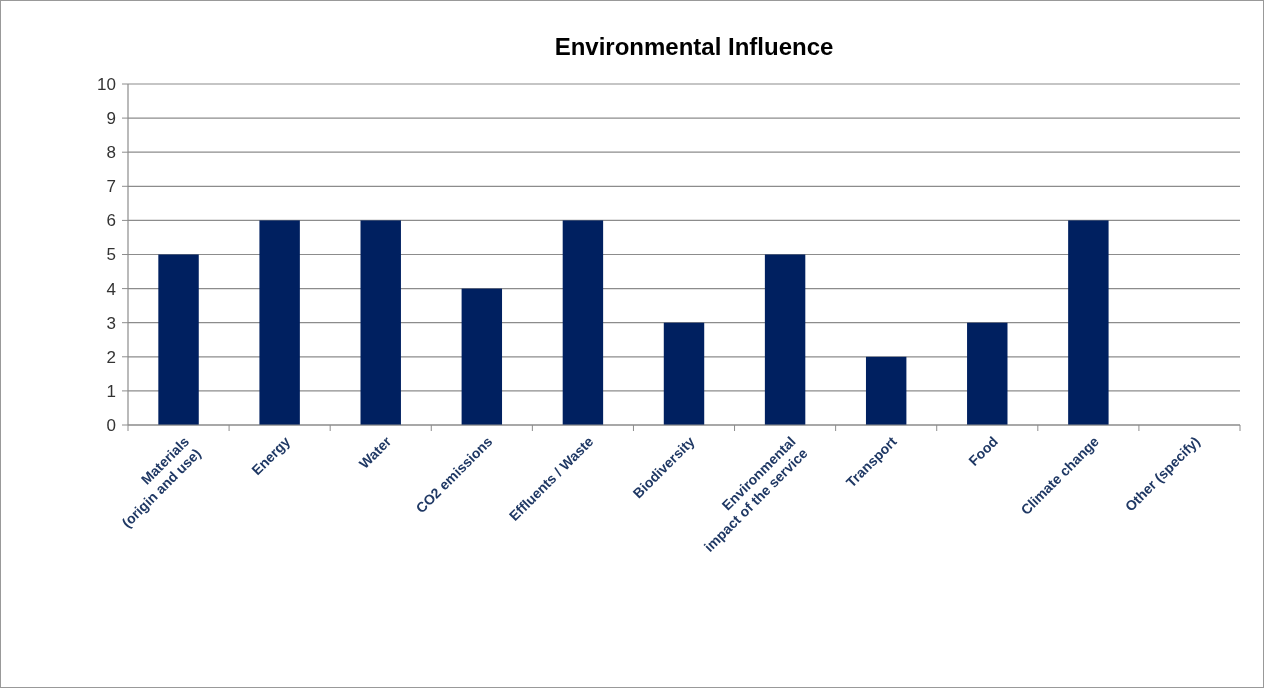 The image size is (1264, 688). I want to click on y-tick-label: 4, so click(111, 289).